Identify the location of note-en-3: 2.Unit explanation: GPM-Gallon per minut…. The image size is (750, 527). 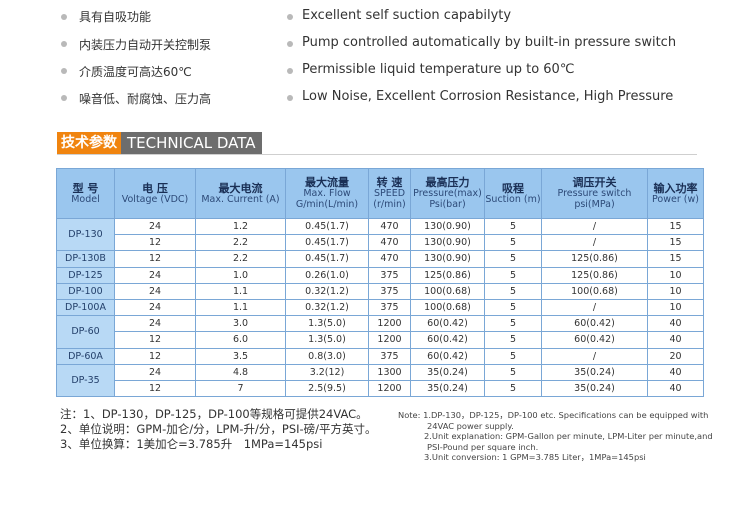
(568, 436).